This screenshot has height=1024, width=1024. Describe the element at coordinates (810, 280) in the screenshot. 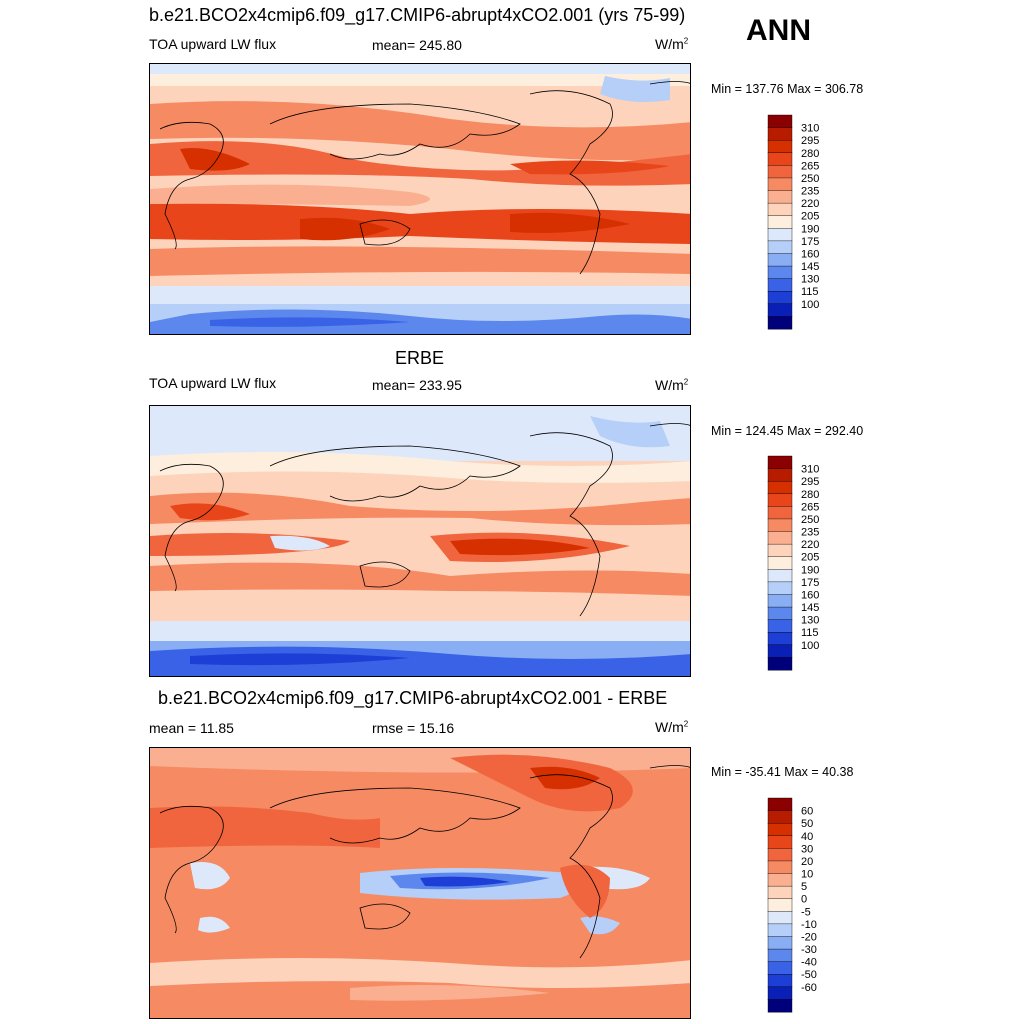

I see `panel-1-colorbar-tick-label: 130` at that location.